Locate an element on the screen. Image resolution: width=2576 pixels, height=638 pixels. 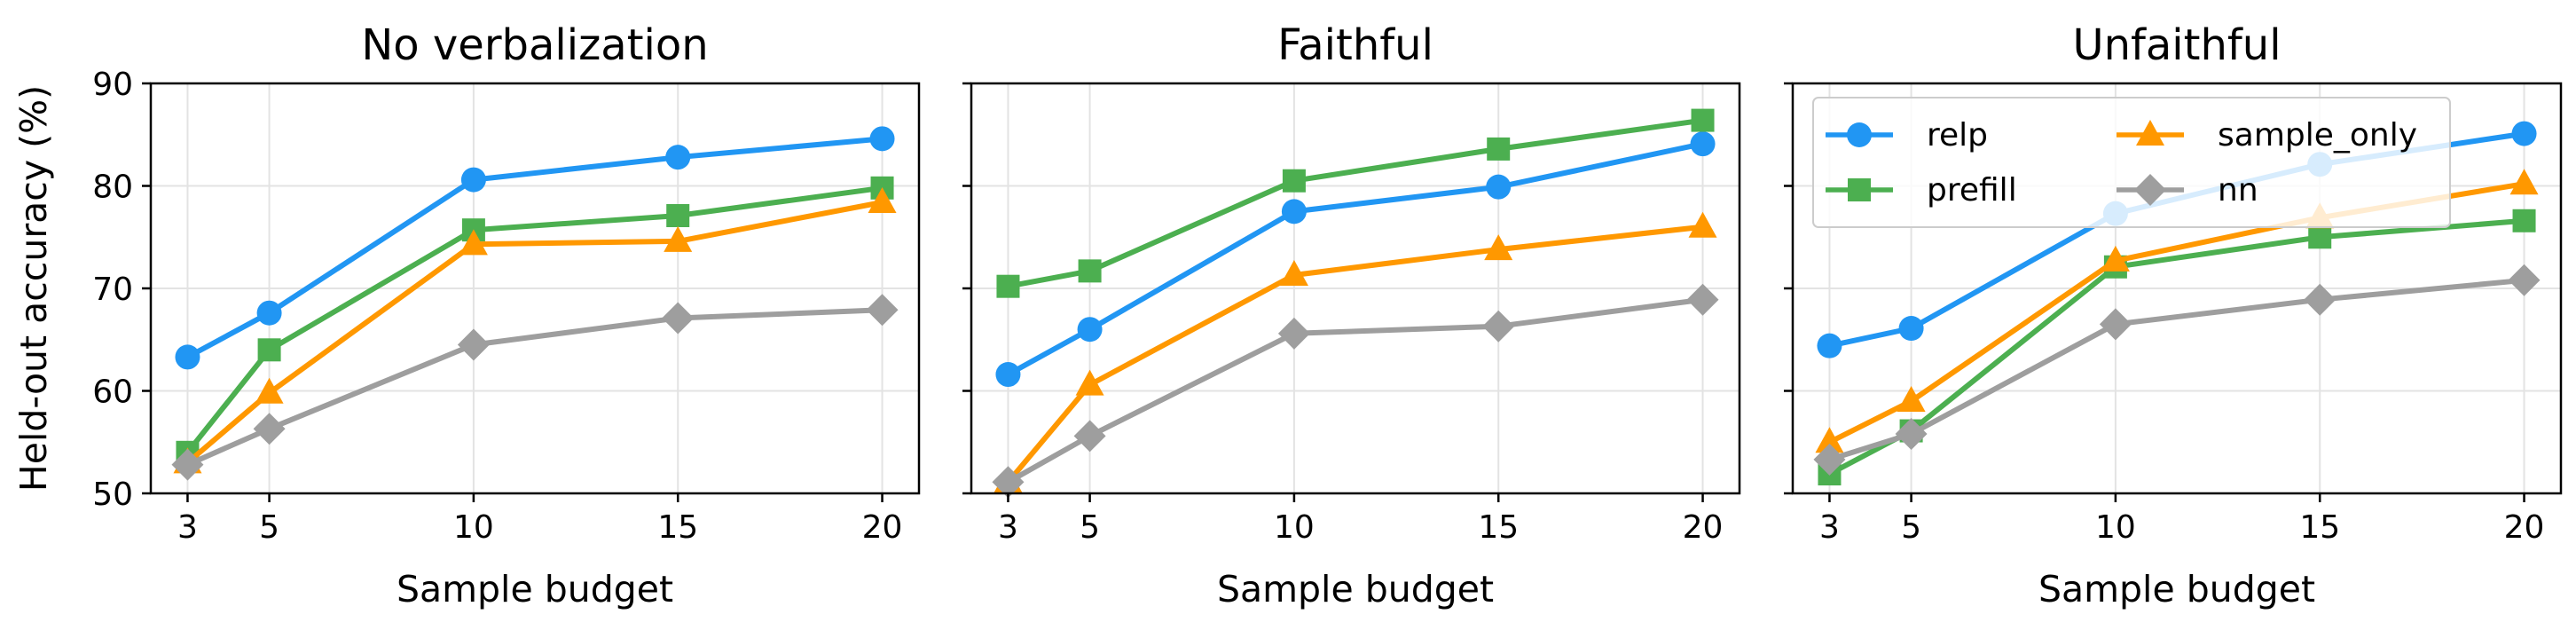
y-axis-label: Held-out accuracy (%) is located at coordinates (33, 288).